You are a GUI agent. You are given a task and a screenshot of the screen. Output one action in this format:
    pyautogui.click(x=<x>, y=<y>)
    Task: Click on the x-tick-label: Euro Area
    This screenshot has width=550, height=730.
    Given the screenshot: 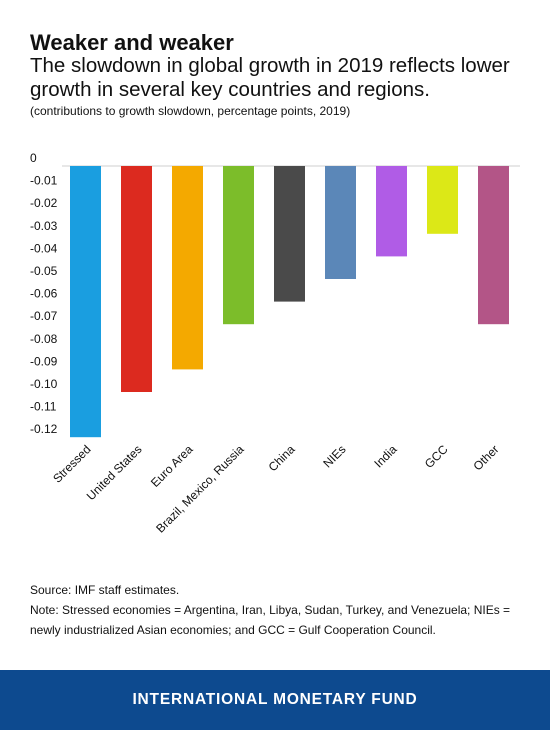 What is the action you would take?
    pyautogui.click(x=172, y=466)
    